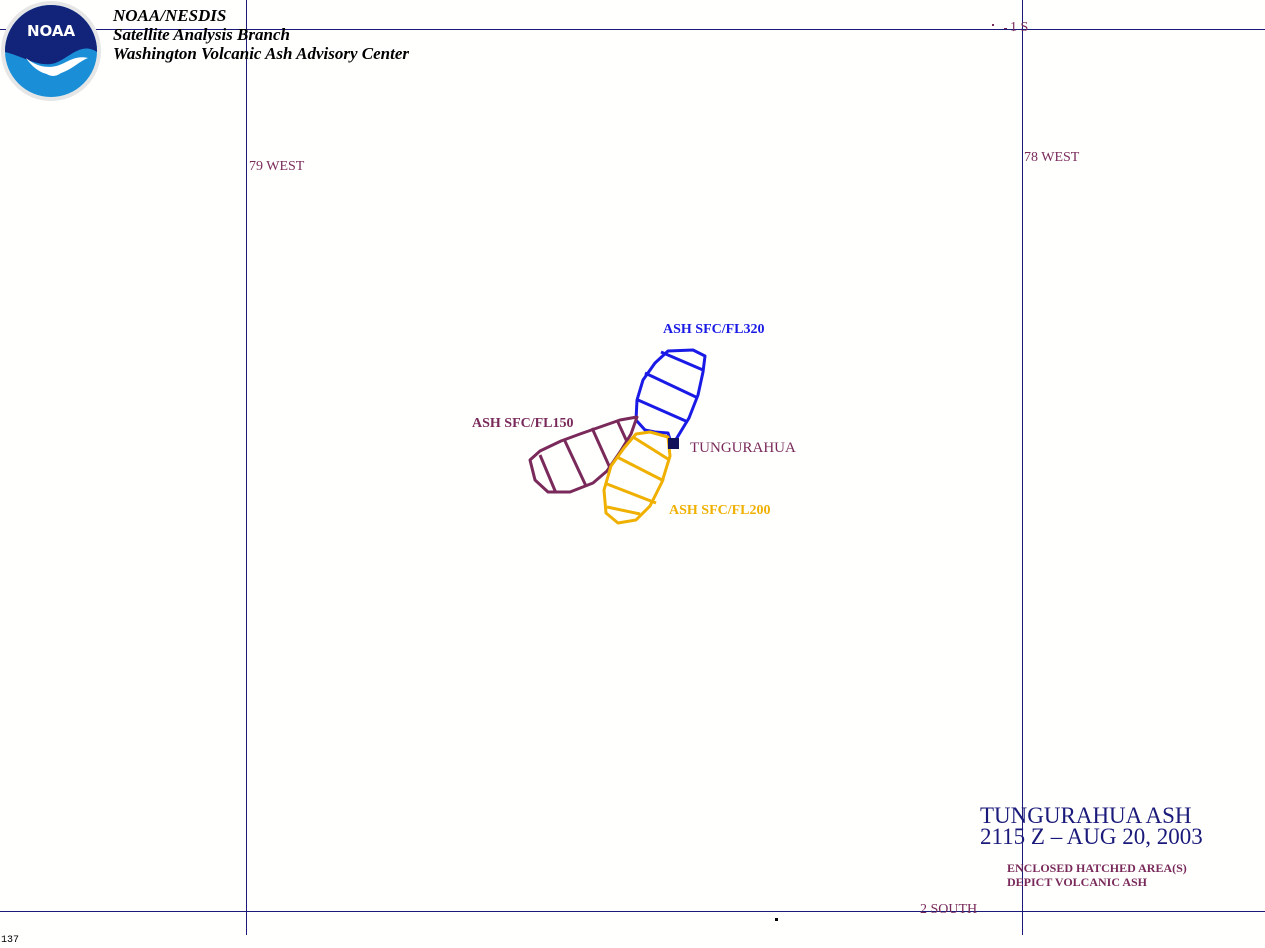 This screenshot has width=1265, height=948. Describe the element at coordinates (523, 423) in the screenshot. I see `ash-label-fl150: ASH SFC/FL150` at that location.